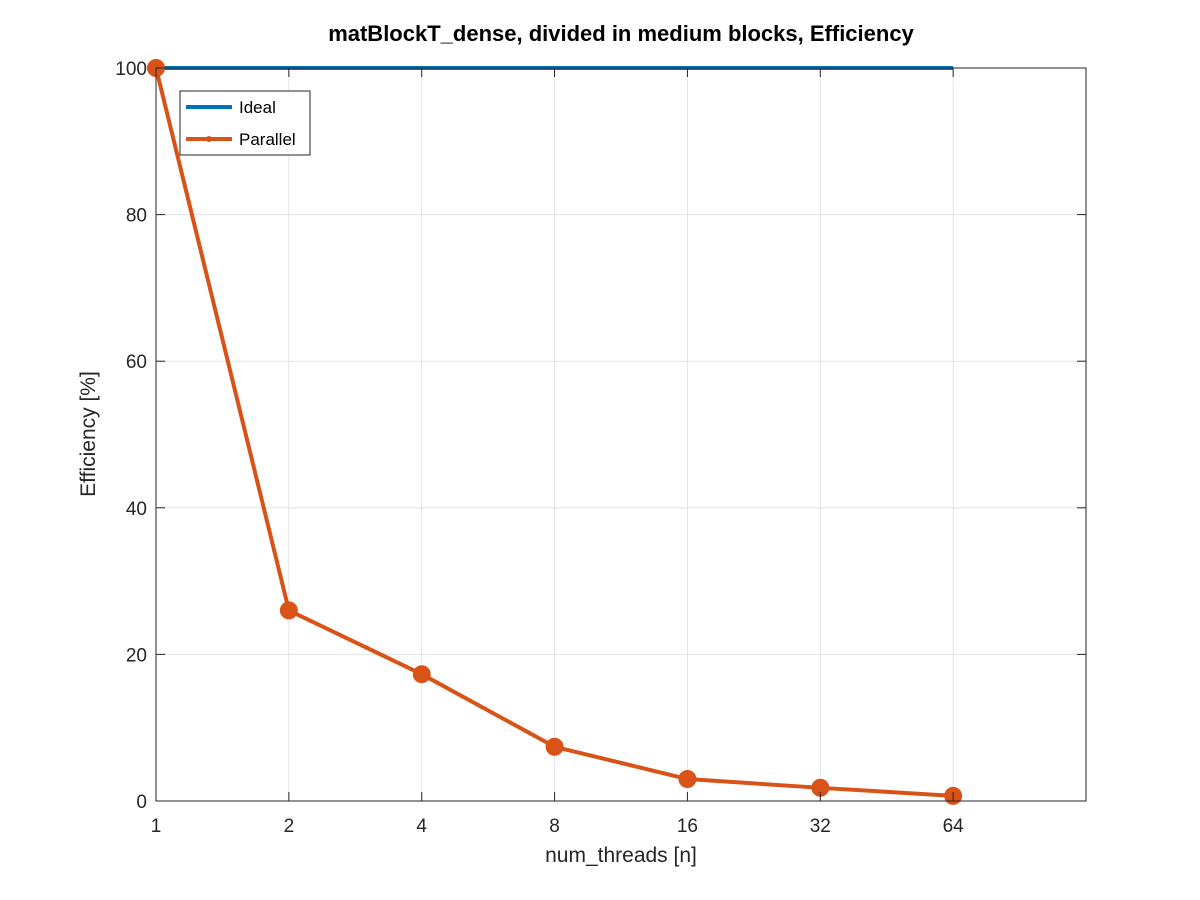 This screenshot has width=1200, height=900. I want to click on x-tick-label: 4, so click(421, 826).